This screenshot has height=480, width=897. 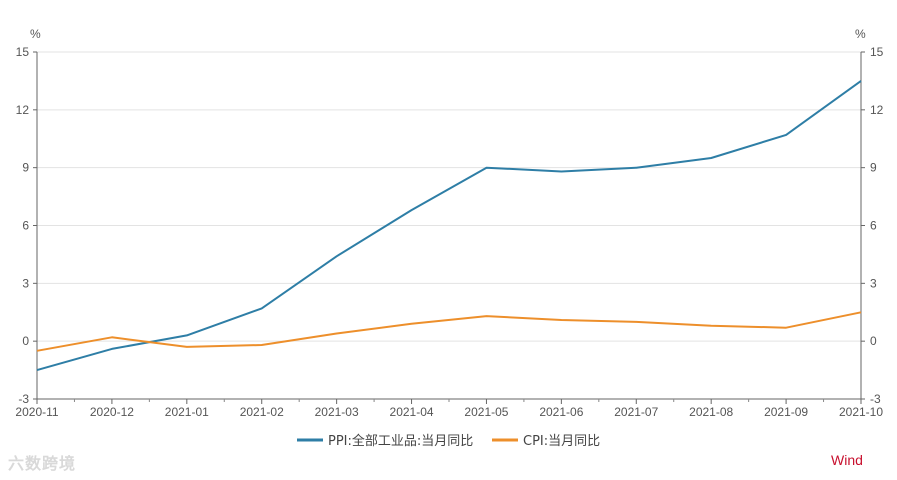 I want to click on y-axis-right-unit: %, so click(x=860, y=34).